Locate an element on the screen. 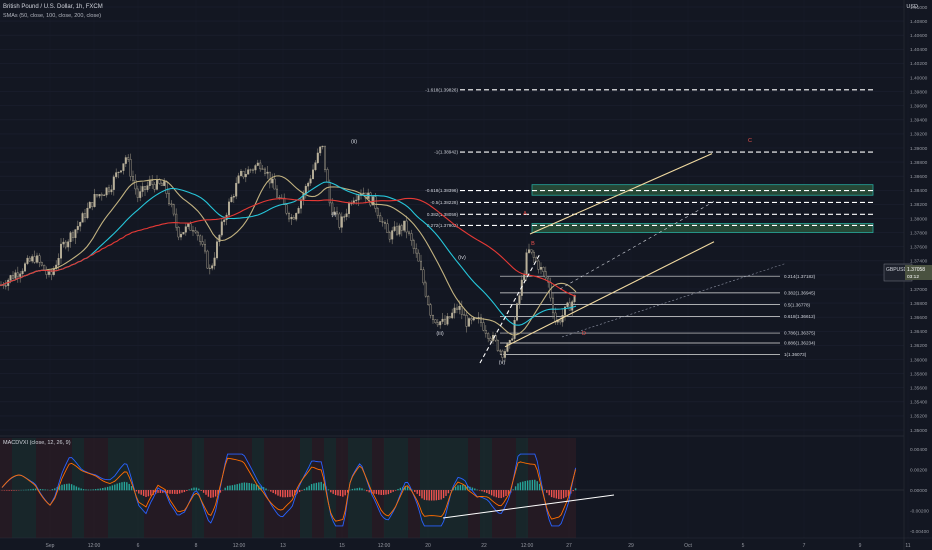 The image size is (932, 550). channel-lower-line is located at coordinates (609, 294).